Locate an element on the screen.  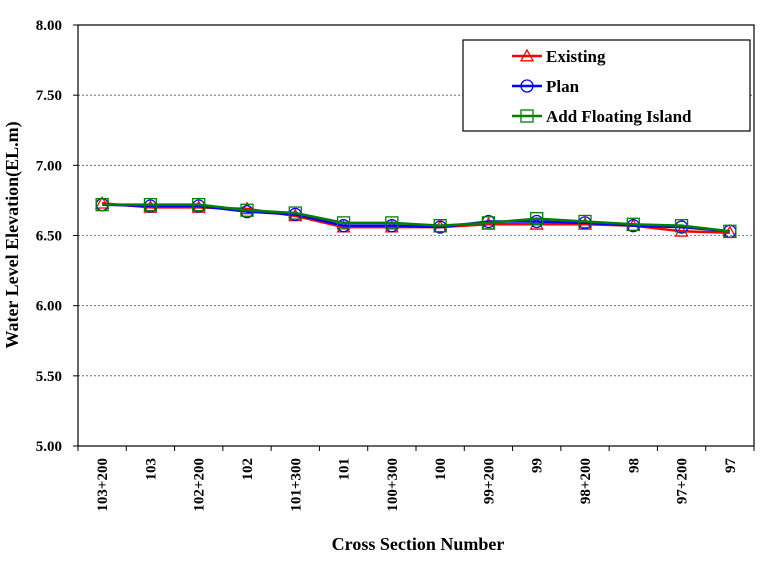
y-axis-title: Water Level Elevation(EL.m) is located at coordinates (12, 234).